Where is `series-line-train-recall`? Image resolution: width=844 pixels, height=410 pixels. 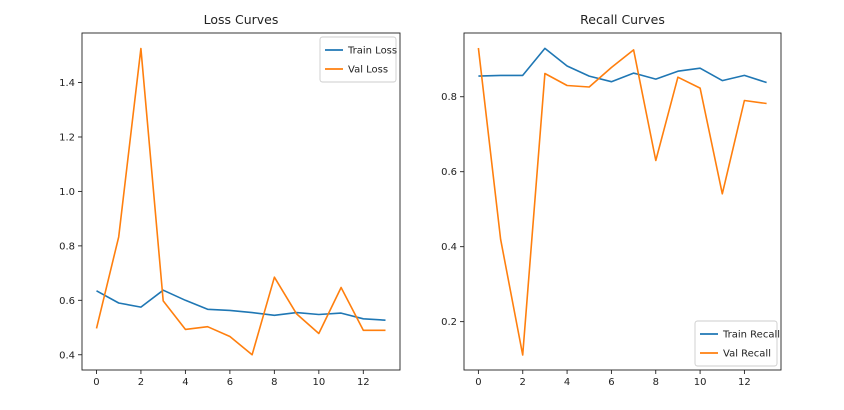 series-line-train-recall is located at coordinates (622, 65).